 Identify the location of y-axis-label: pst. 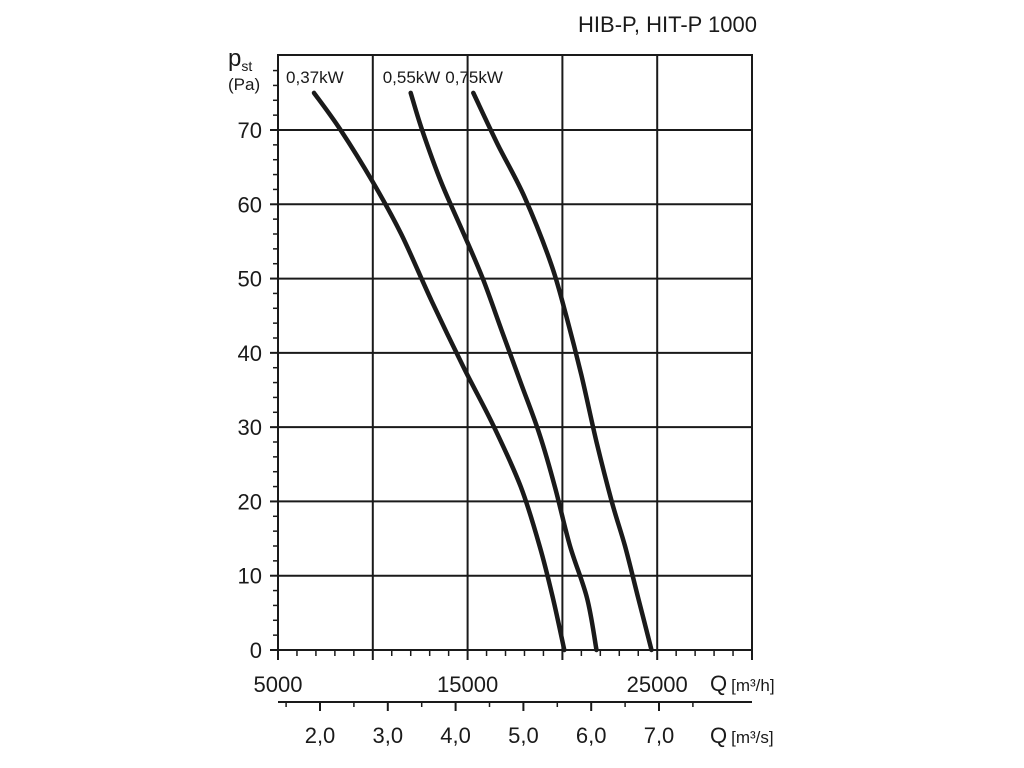
(240, 59).